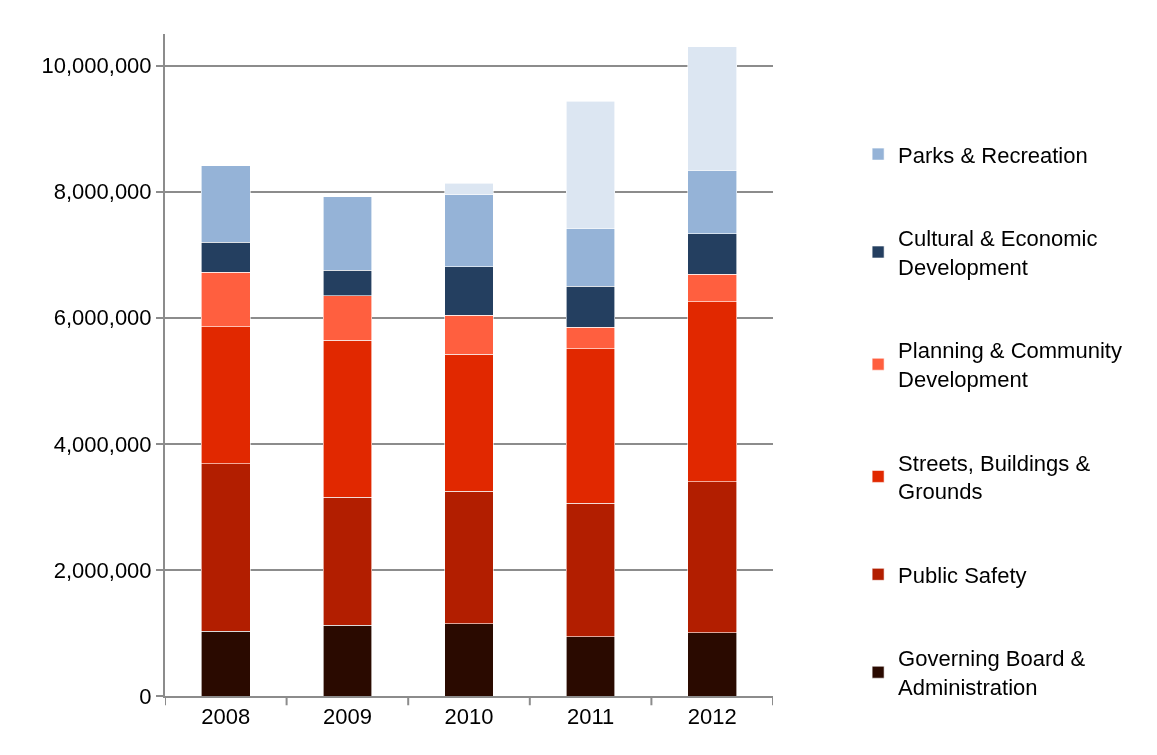 The height and width of the screenshot is (755, 1157). I want to click on y-tick-label: 2,000,000, so click(102, 570).